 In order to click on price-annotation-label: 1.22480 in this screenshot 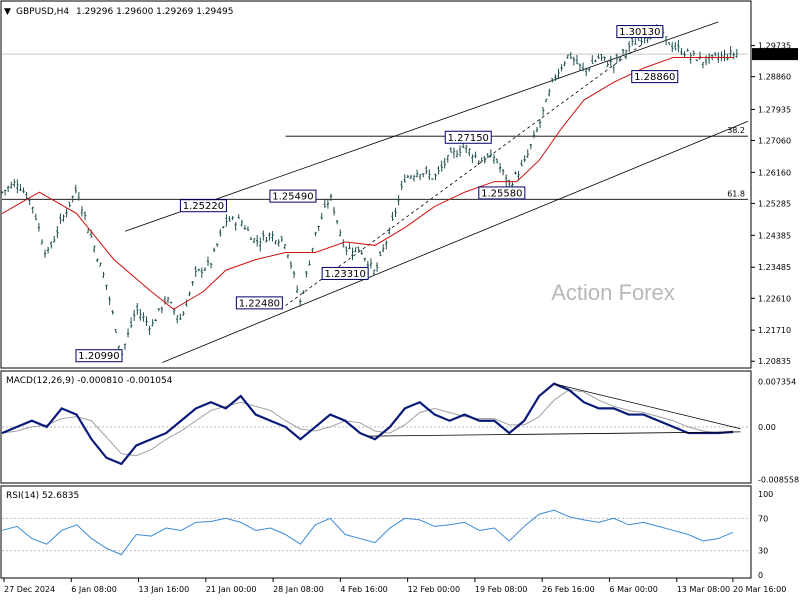, I will do `click(259, 303)`.